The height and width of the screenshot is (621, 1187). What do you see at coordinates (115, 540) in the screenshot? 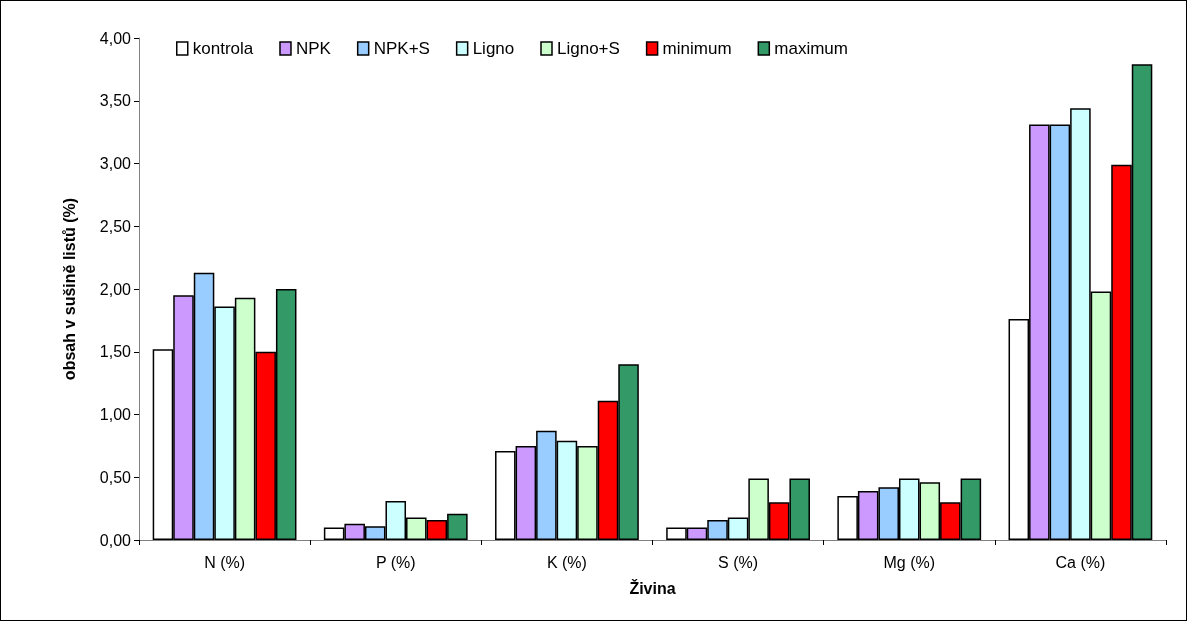
I see `y-tick-label: 0,00` at bounding box center [115, 540].